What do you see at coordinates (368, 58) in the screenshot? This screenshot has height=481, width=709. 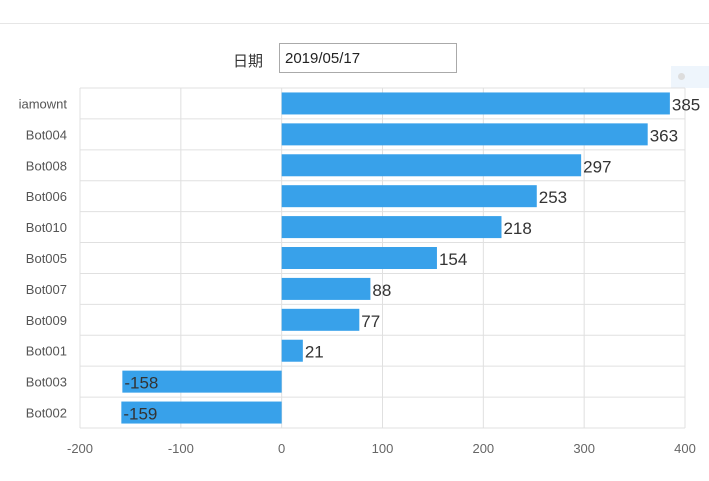 I see `date-input` at bounding box center [368, 58].